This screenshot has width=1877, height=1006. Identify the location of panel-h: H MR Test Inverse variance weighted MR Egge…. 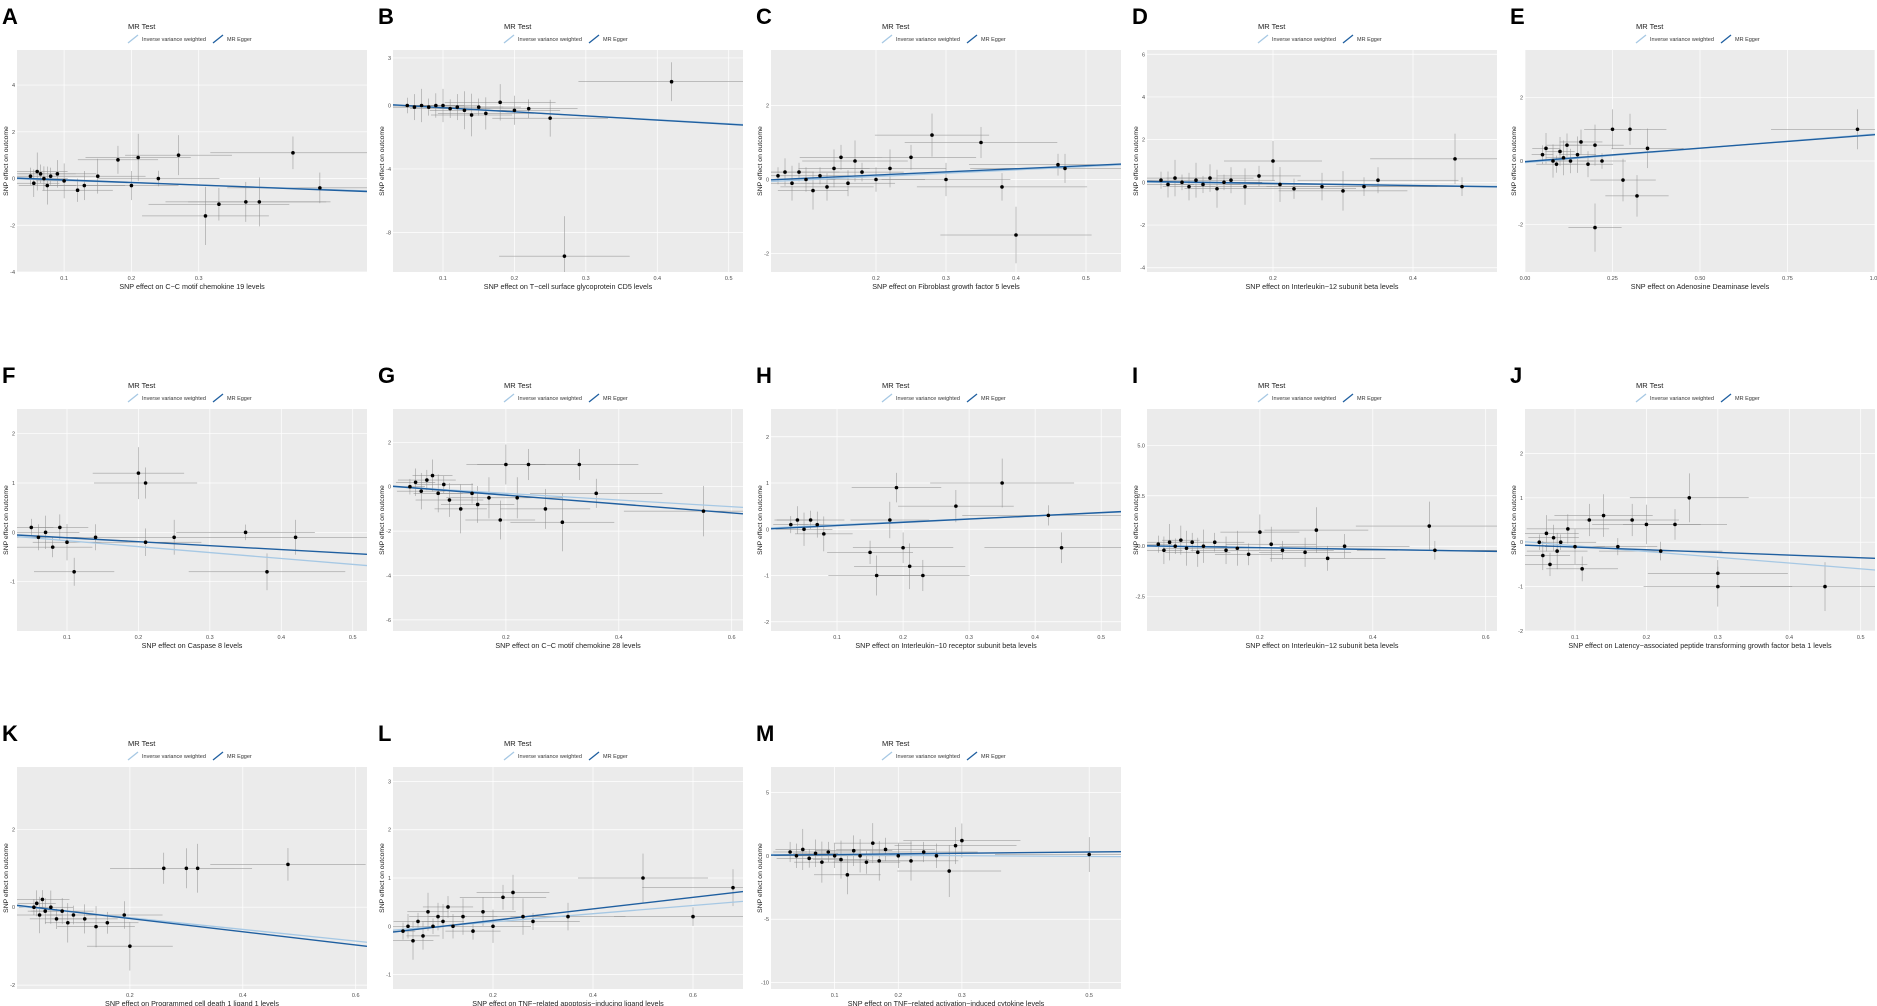
(938, 506).